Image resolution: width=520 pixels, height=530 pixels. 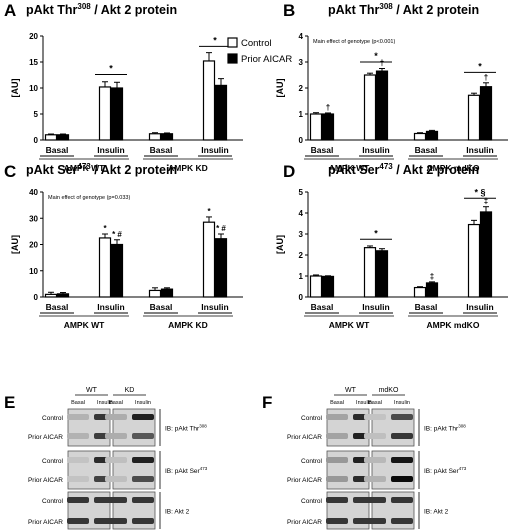 I want to click on y-tick-label: 4, so click(x=301, y=213).